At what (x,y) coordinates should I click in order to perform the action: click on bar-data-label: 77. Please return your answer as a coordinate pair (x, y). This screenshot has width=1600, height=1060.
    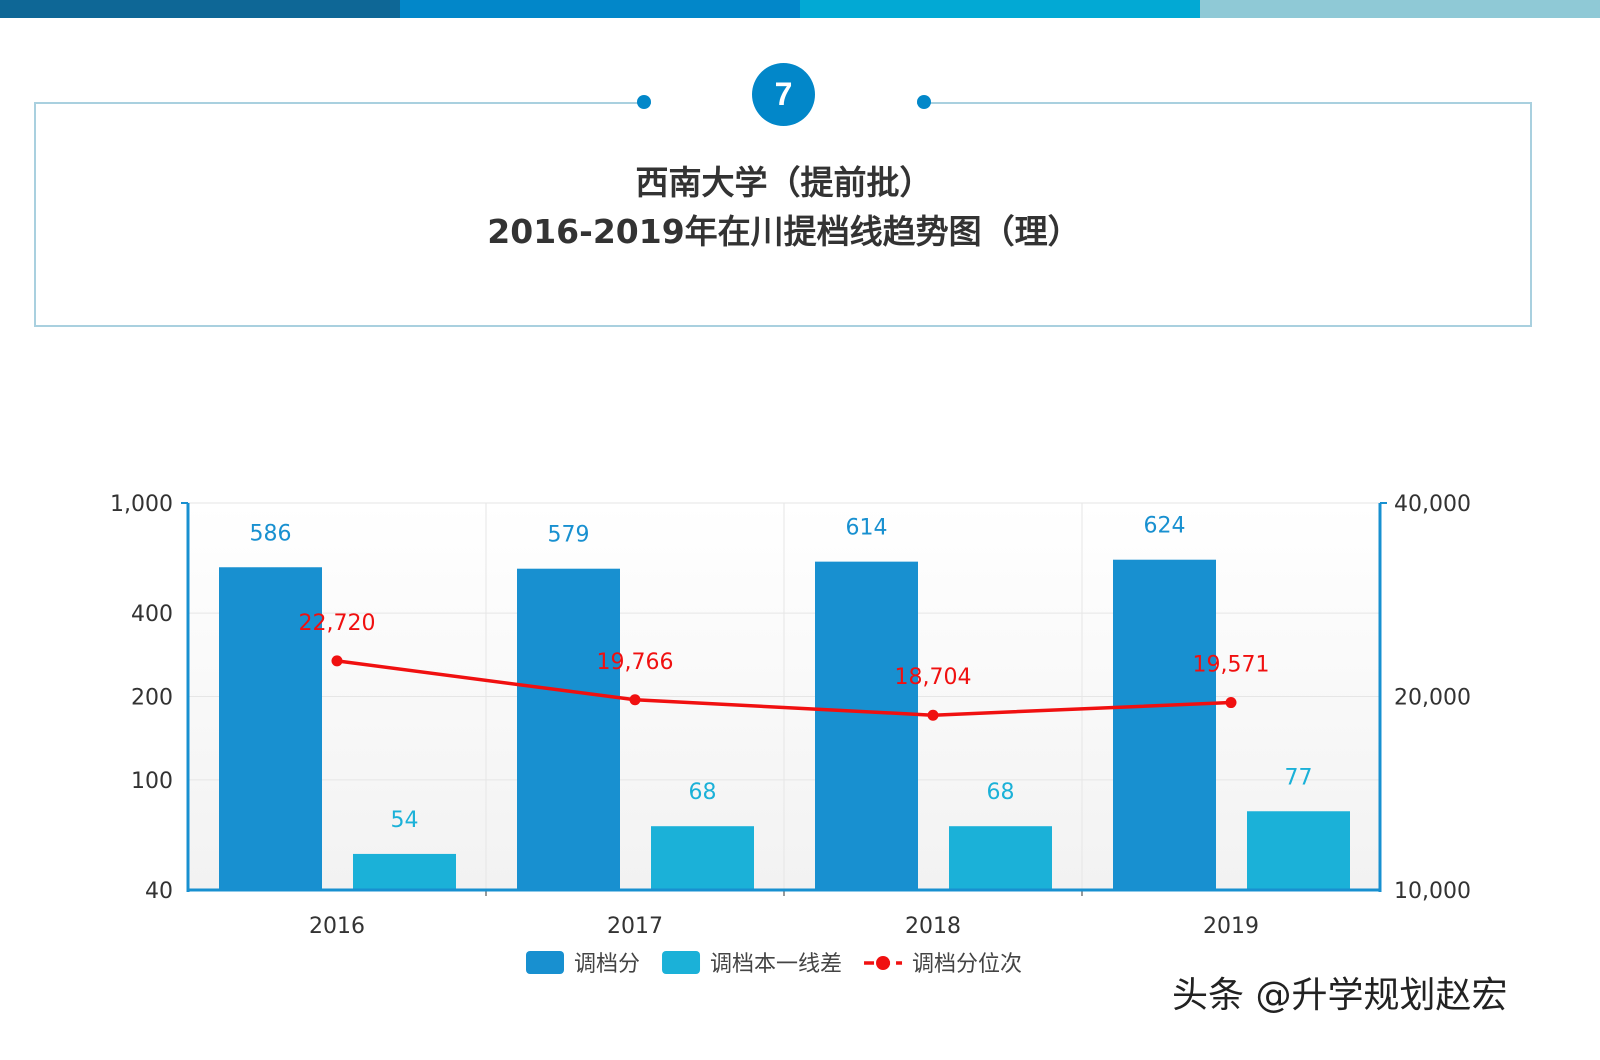
    Looking at the image, I should click on (1299, 777).